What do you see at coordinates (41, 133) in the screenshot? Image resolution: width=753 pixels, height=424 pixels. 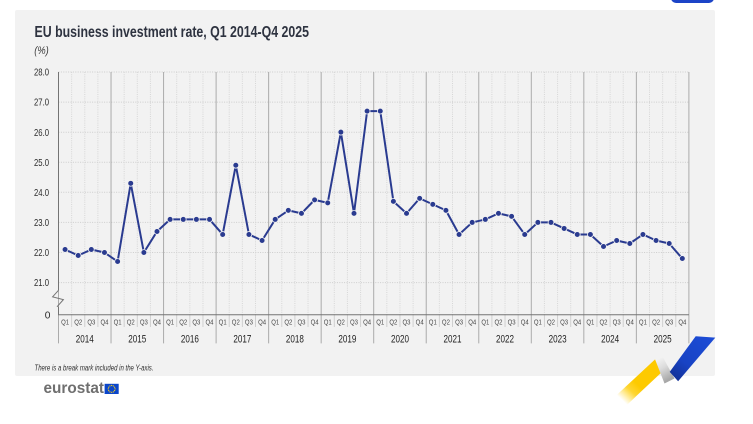 I see `svg-text: 26.0` at bounding box center [41, 133].